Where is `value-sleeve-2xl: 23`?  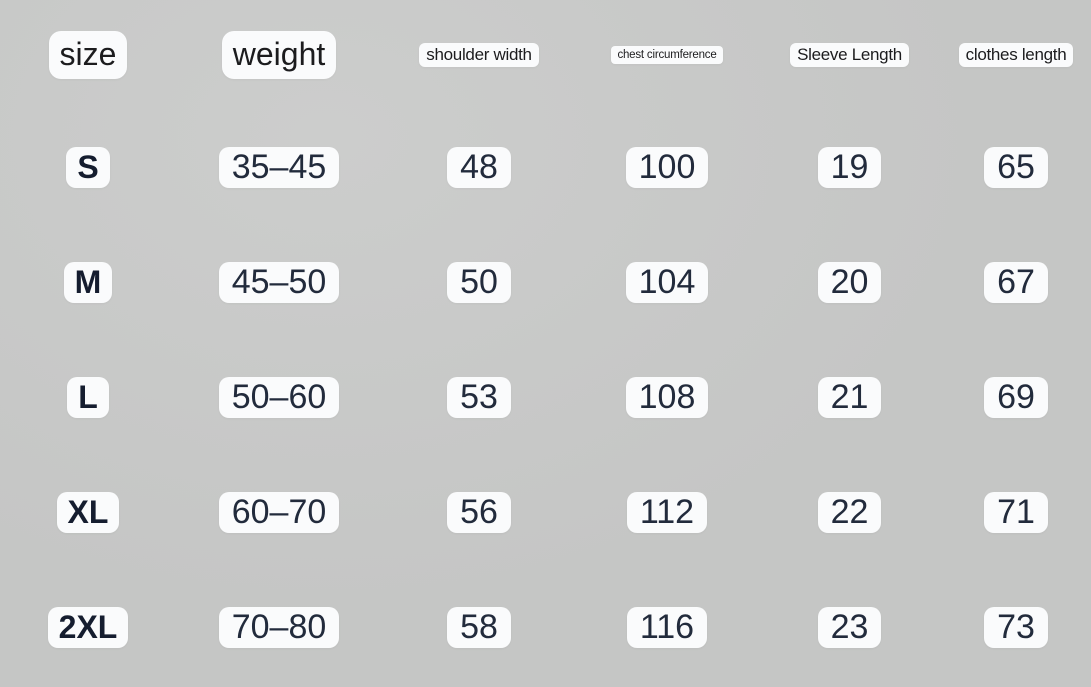 value-sleeve-2xl: 23 is located at coordinates (849, 627).